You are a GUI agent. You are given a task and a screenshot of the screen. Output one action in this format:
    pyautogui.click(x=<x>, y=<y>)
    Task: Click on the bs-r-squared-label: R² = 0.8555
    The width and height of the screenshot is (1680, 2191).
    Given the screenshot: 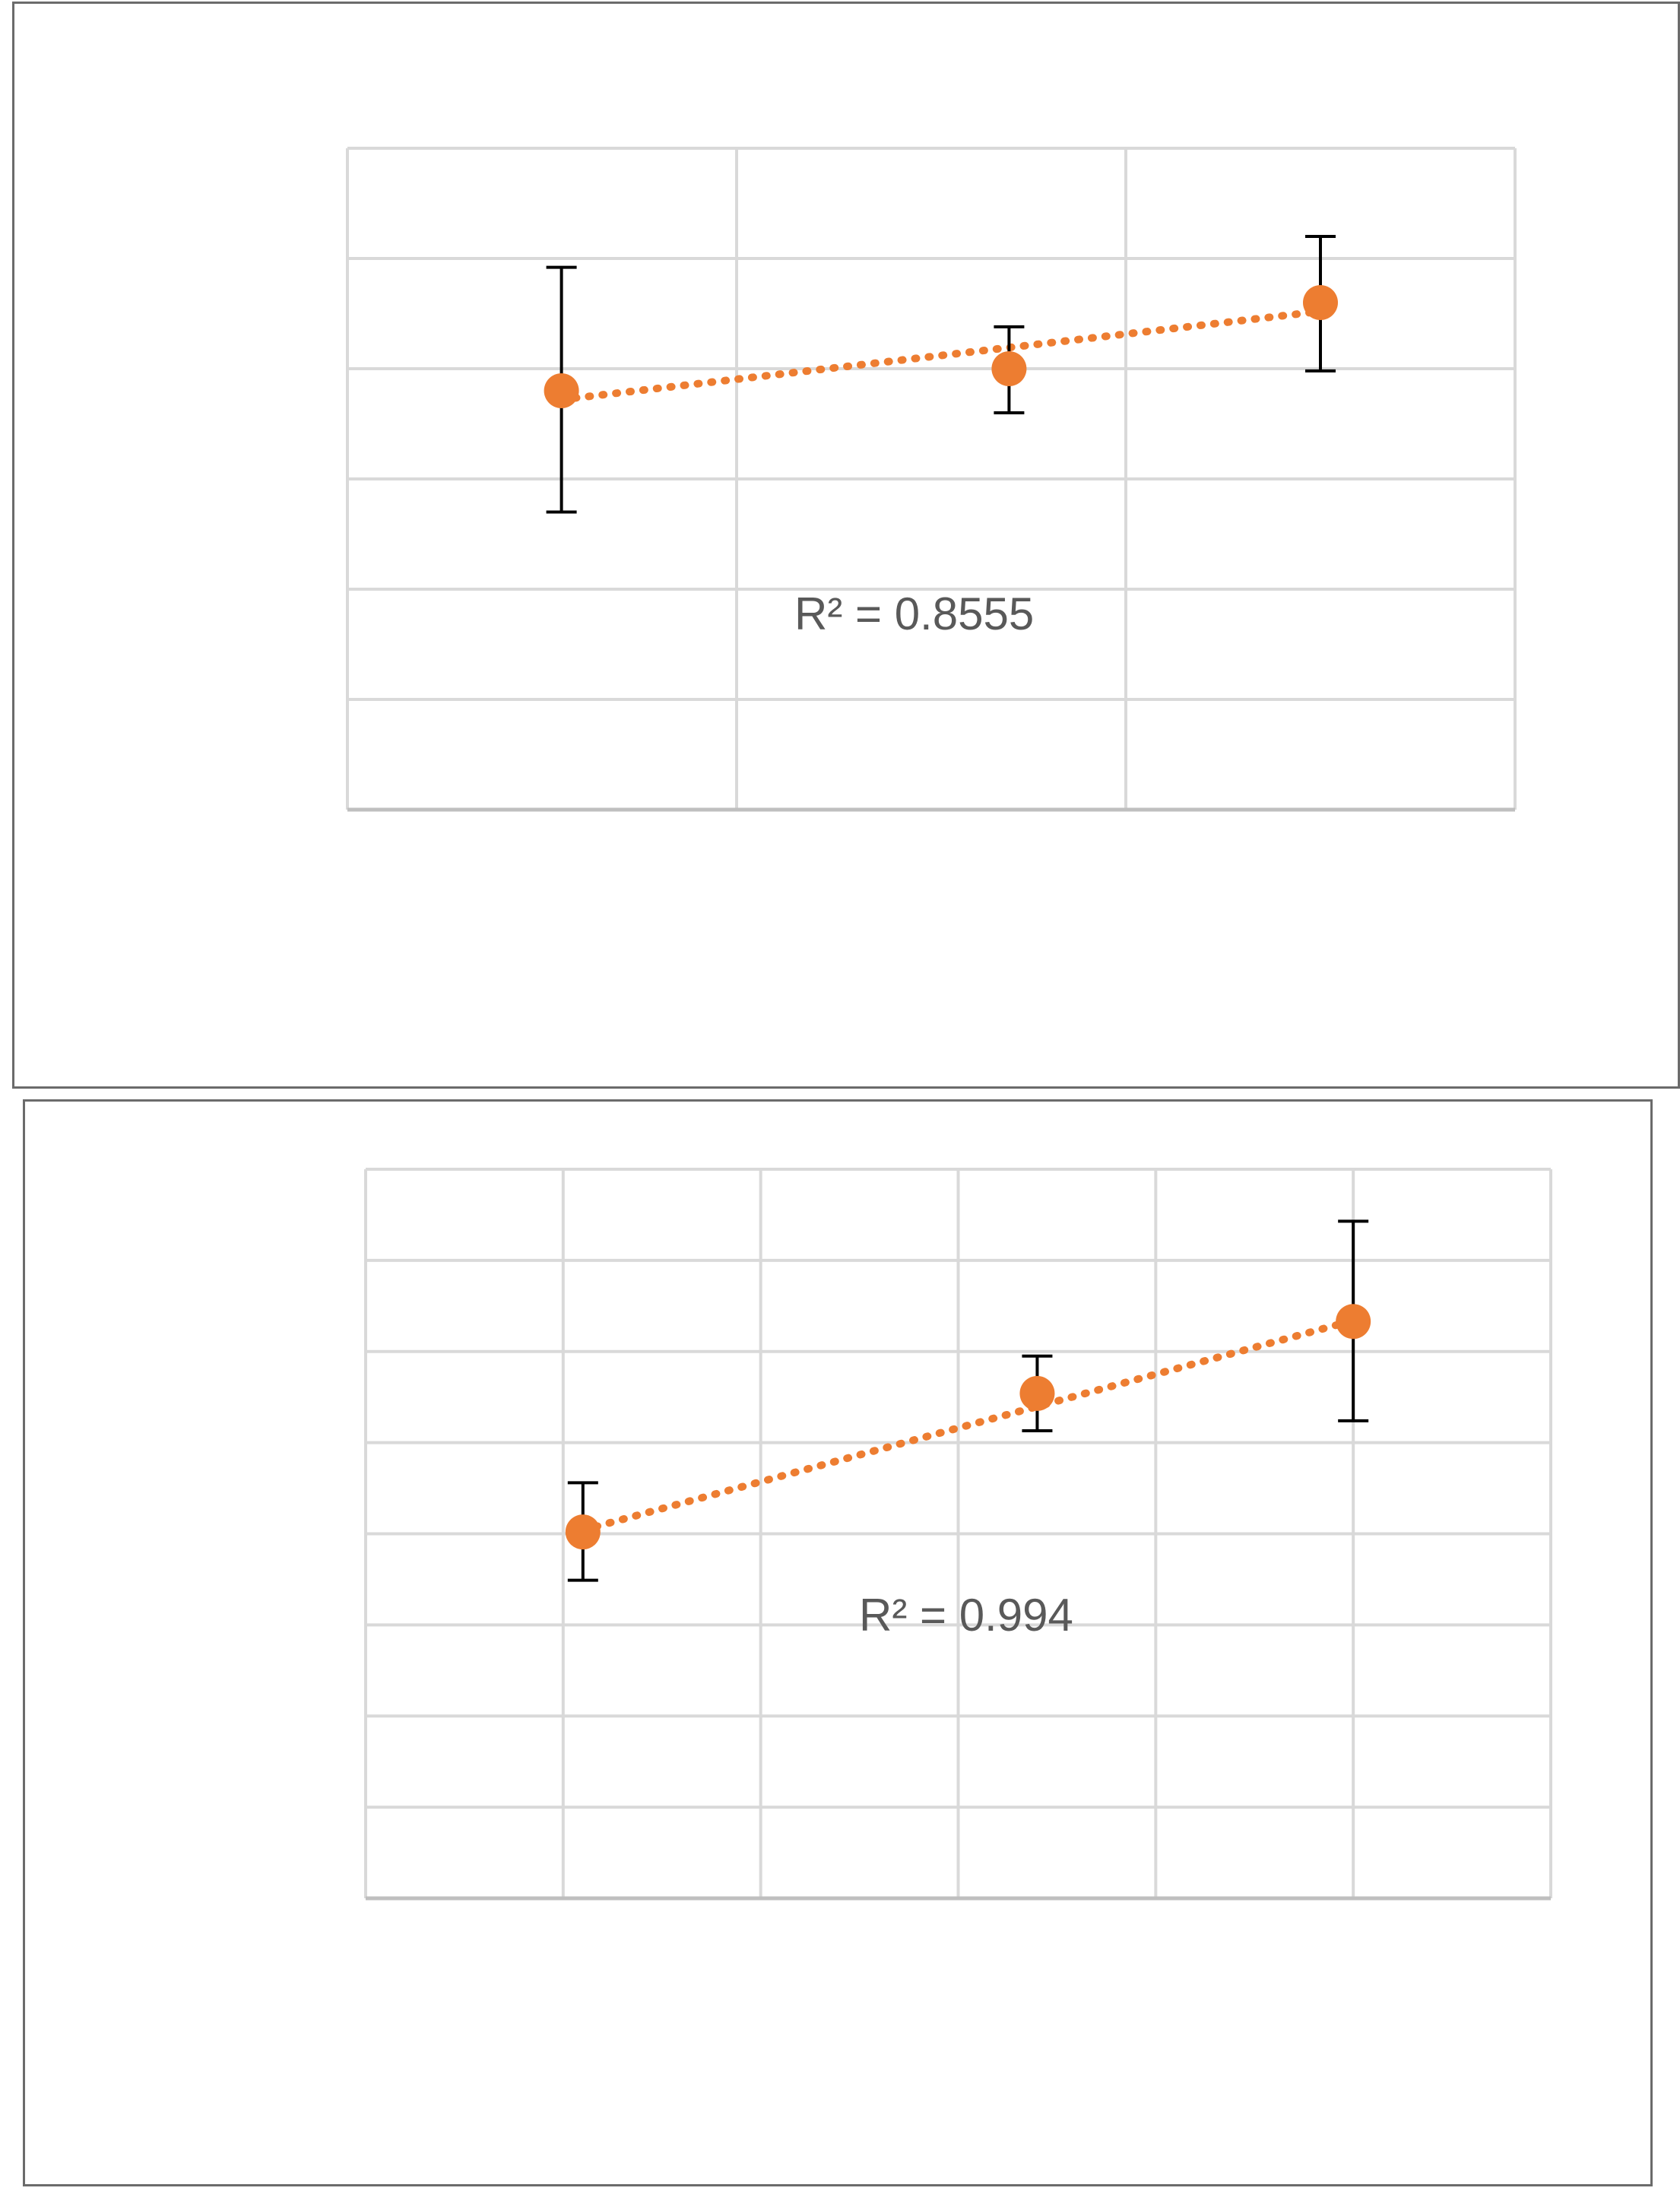 What is the action you would take?
    pyautogui.click(x=914, y=613)
    